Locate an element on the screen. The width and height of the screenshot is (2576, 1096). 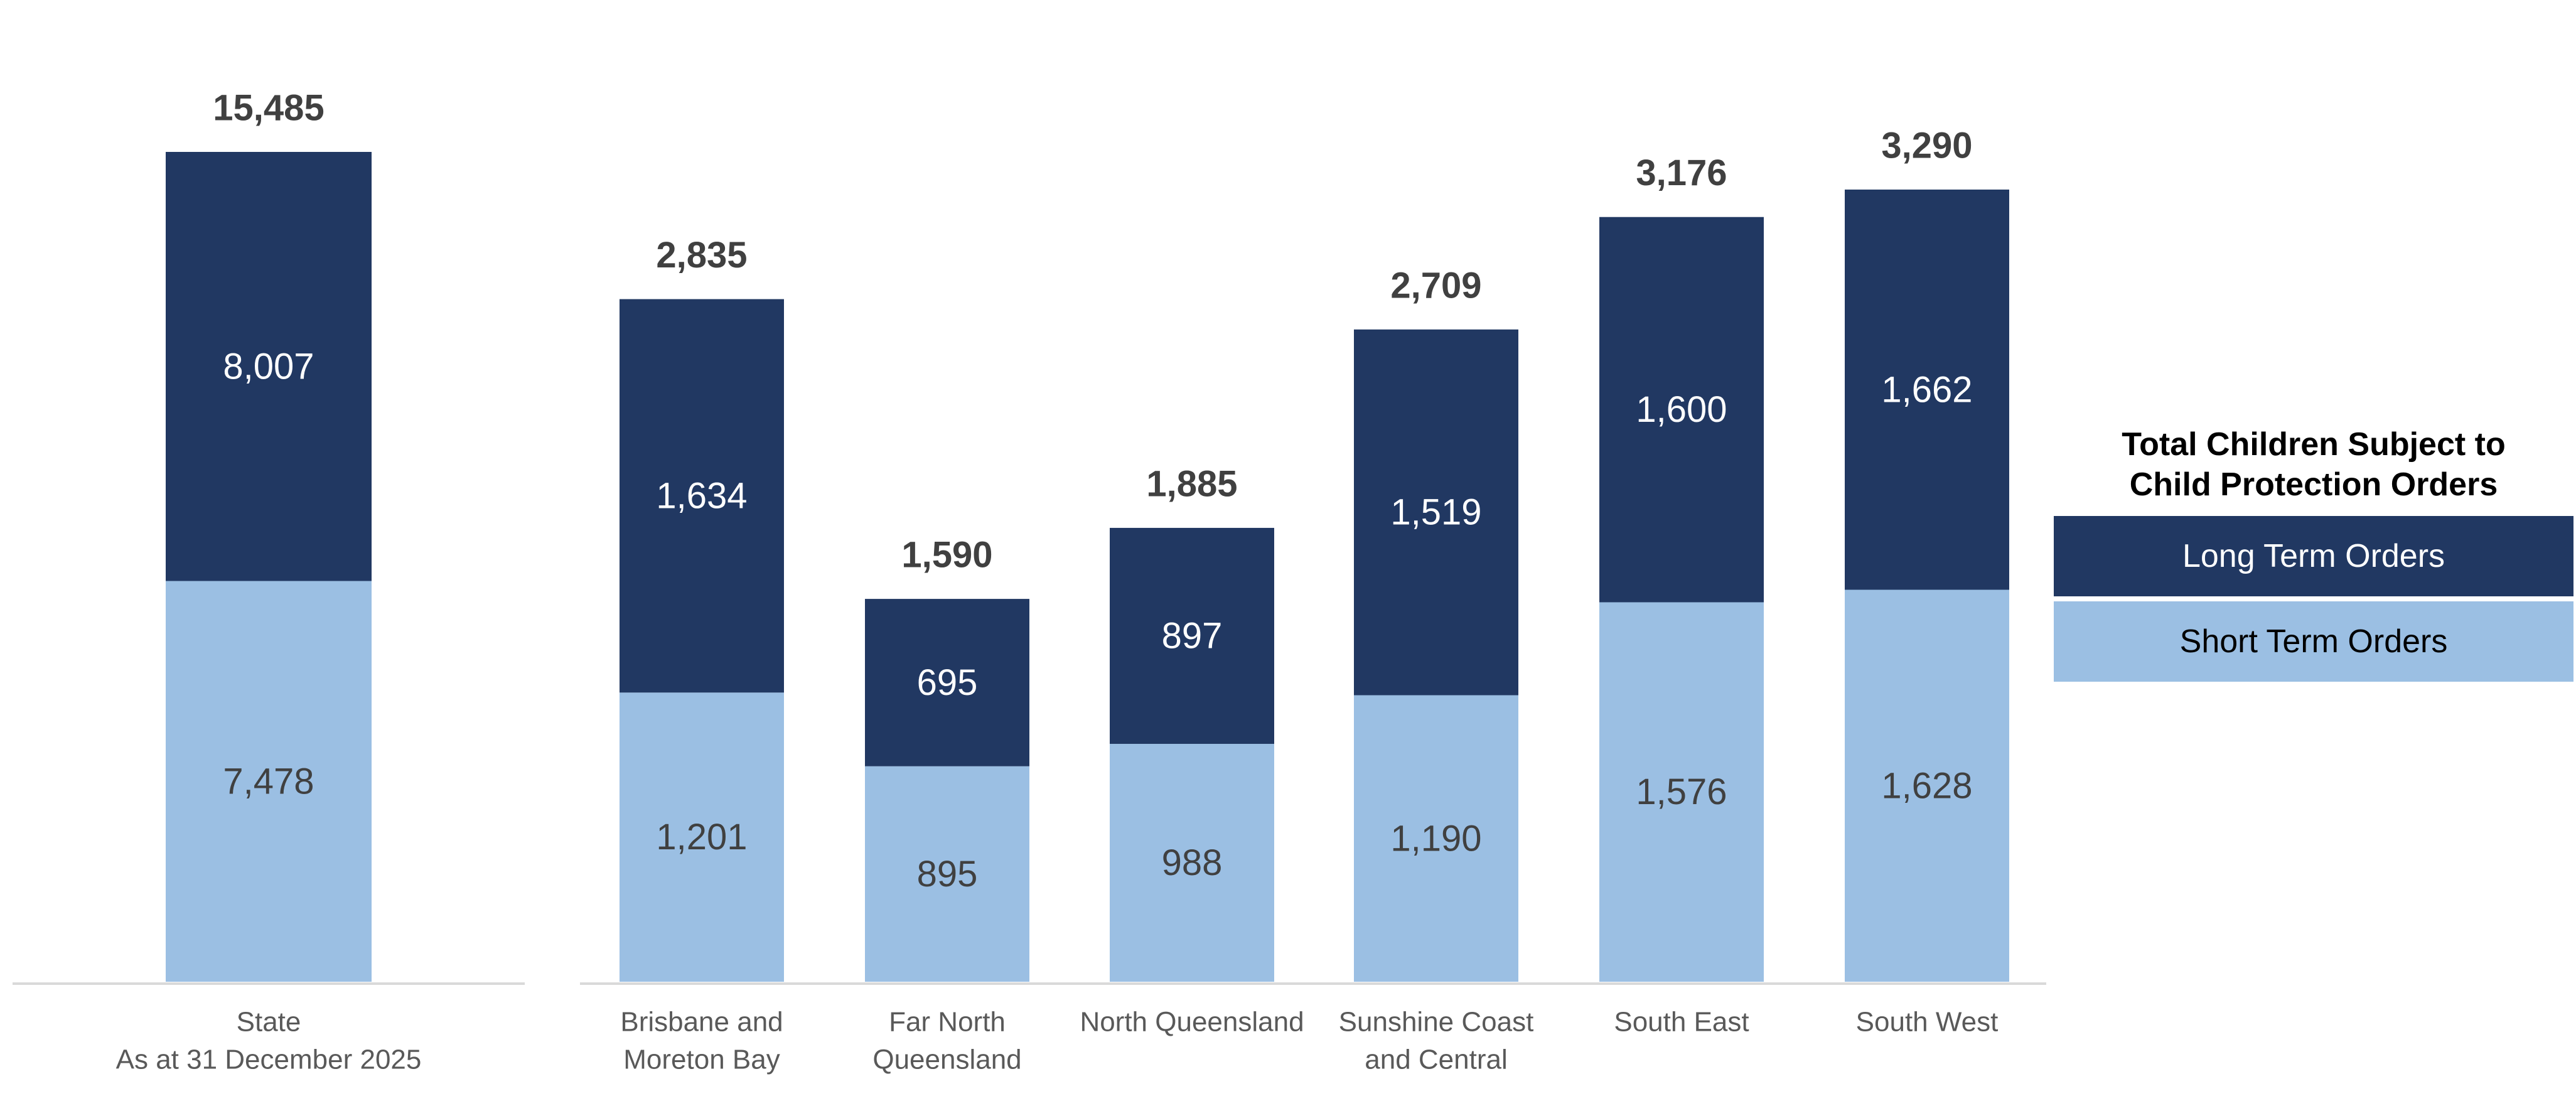
label-long-south-east: 1,600 is located at coordinates (1681, 409).